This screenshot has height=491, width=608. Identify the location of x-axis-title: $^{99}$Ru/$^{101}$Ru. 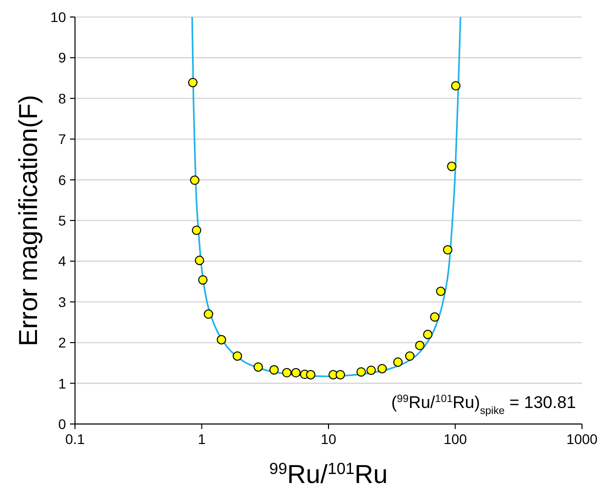
(328, 474).